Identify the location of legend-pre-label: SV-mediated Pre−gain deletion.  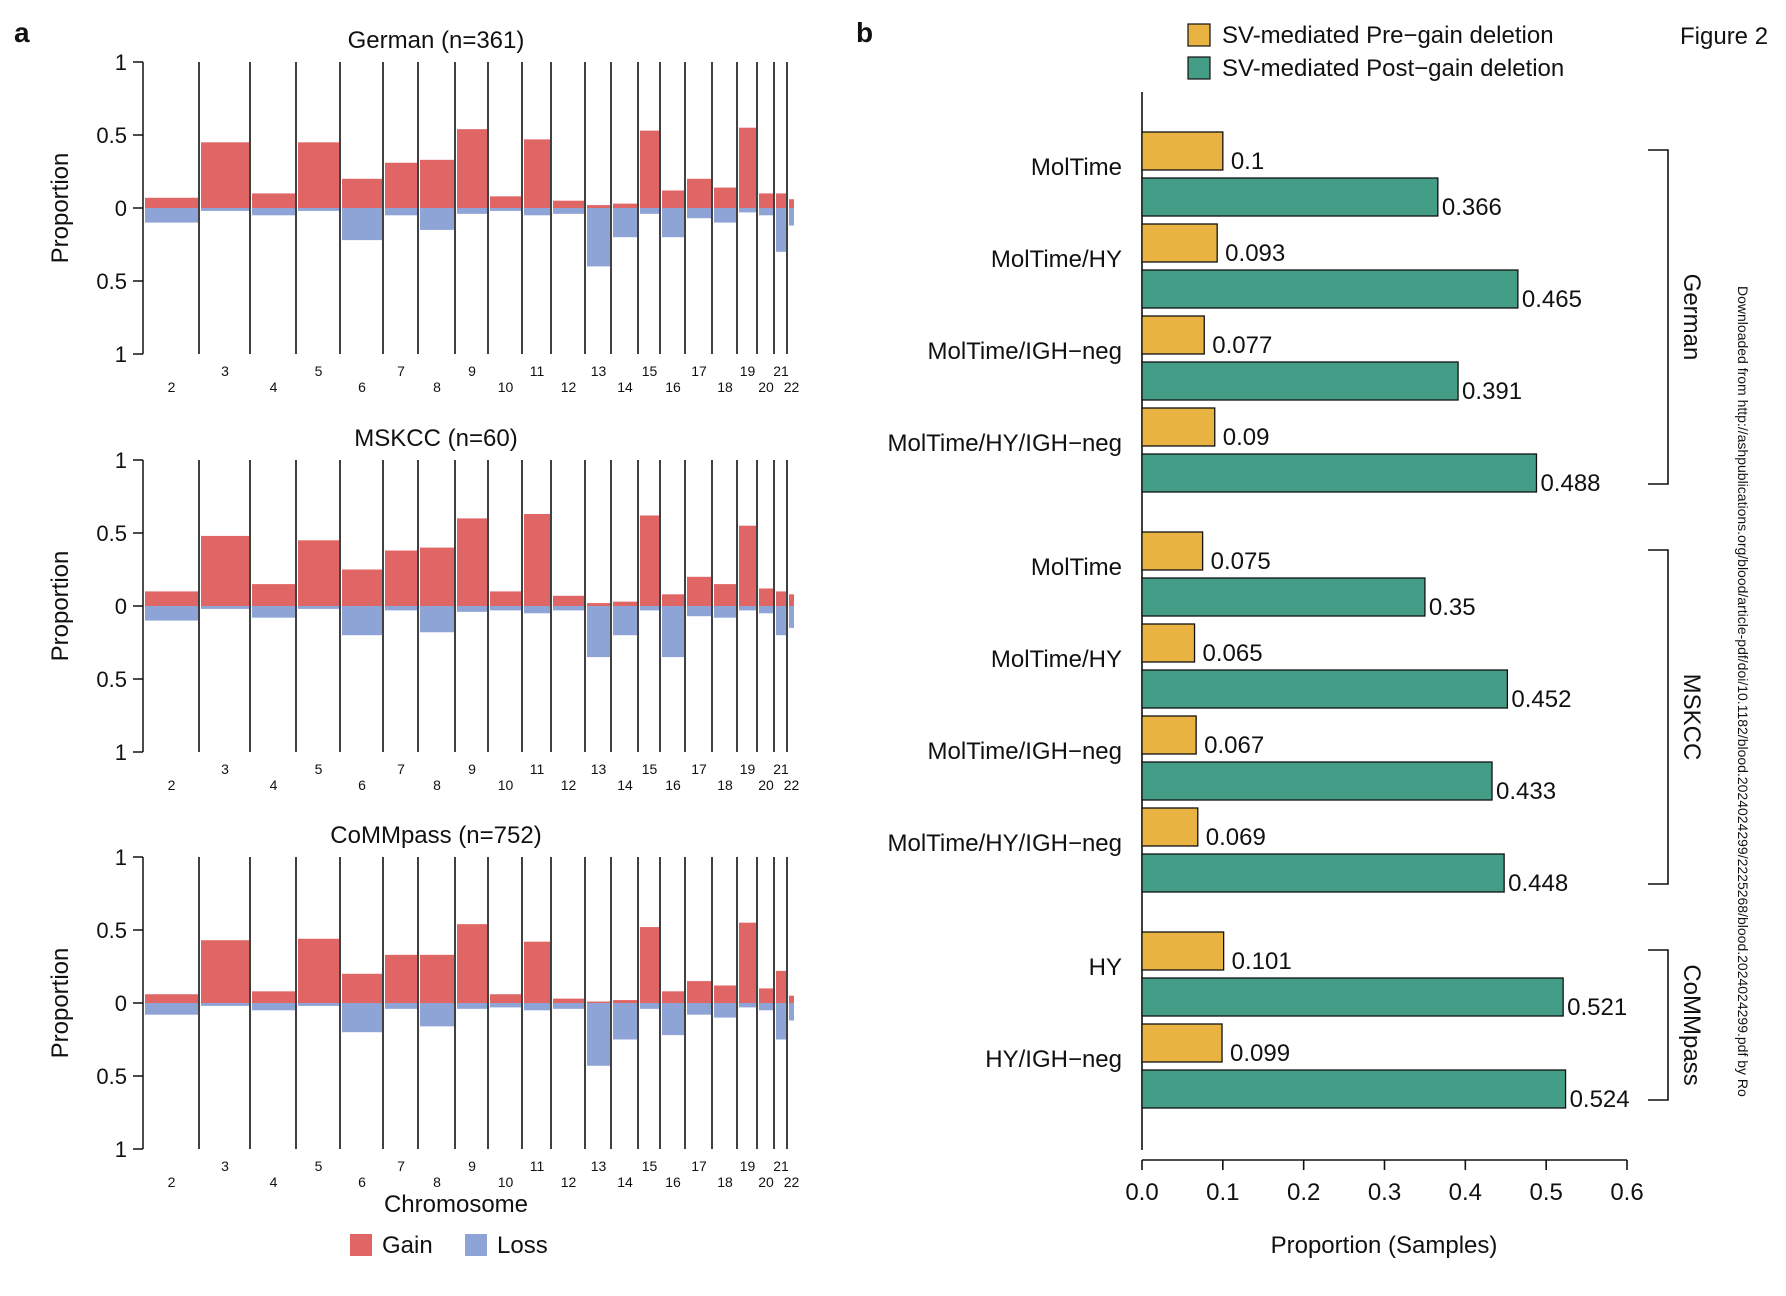
(1388, 35).